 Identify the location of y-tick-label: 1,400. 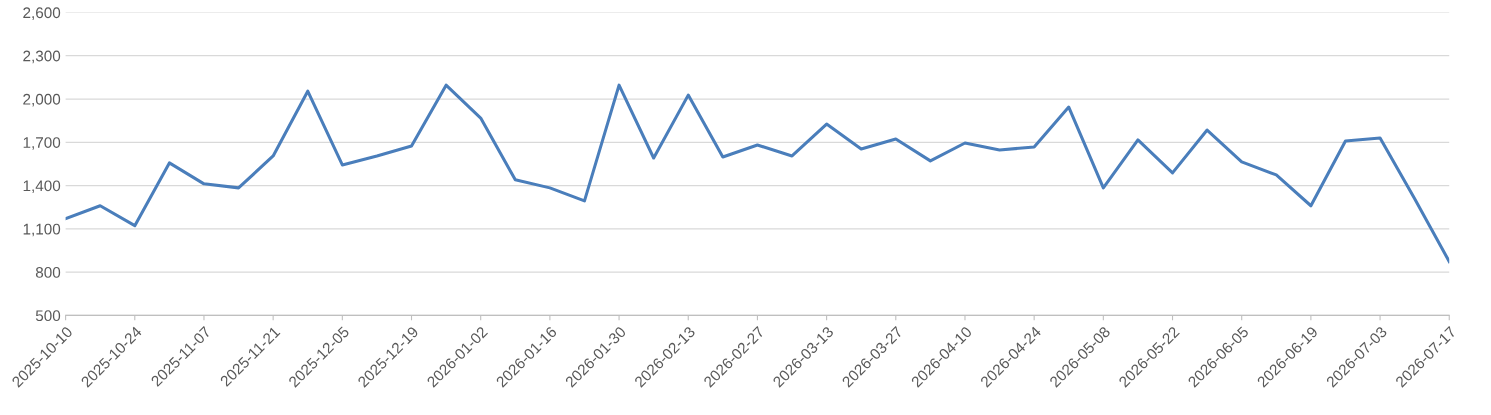
(42, 187).